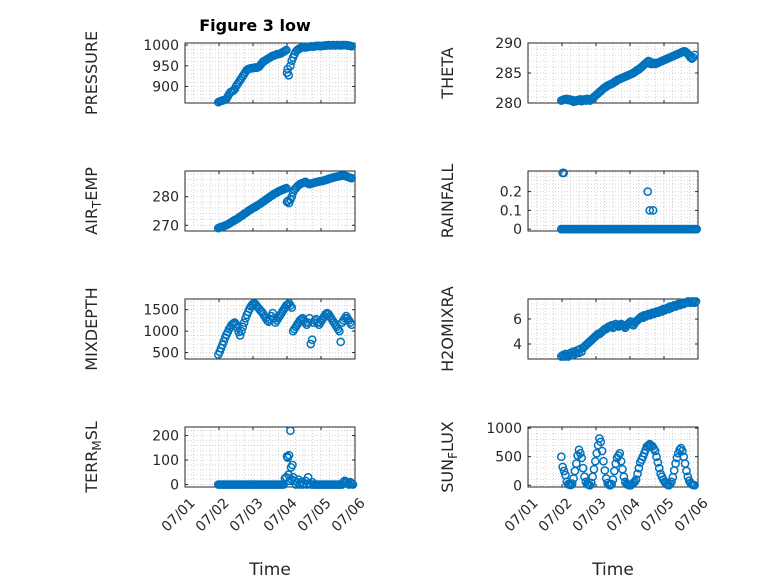 This screenshot has height=583, width=778. Describe the element at coordinates (91, 328) in the screenshot. I see `y-axis-label: MIXDEPTH` at that location.